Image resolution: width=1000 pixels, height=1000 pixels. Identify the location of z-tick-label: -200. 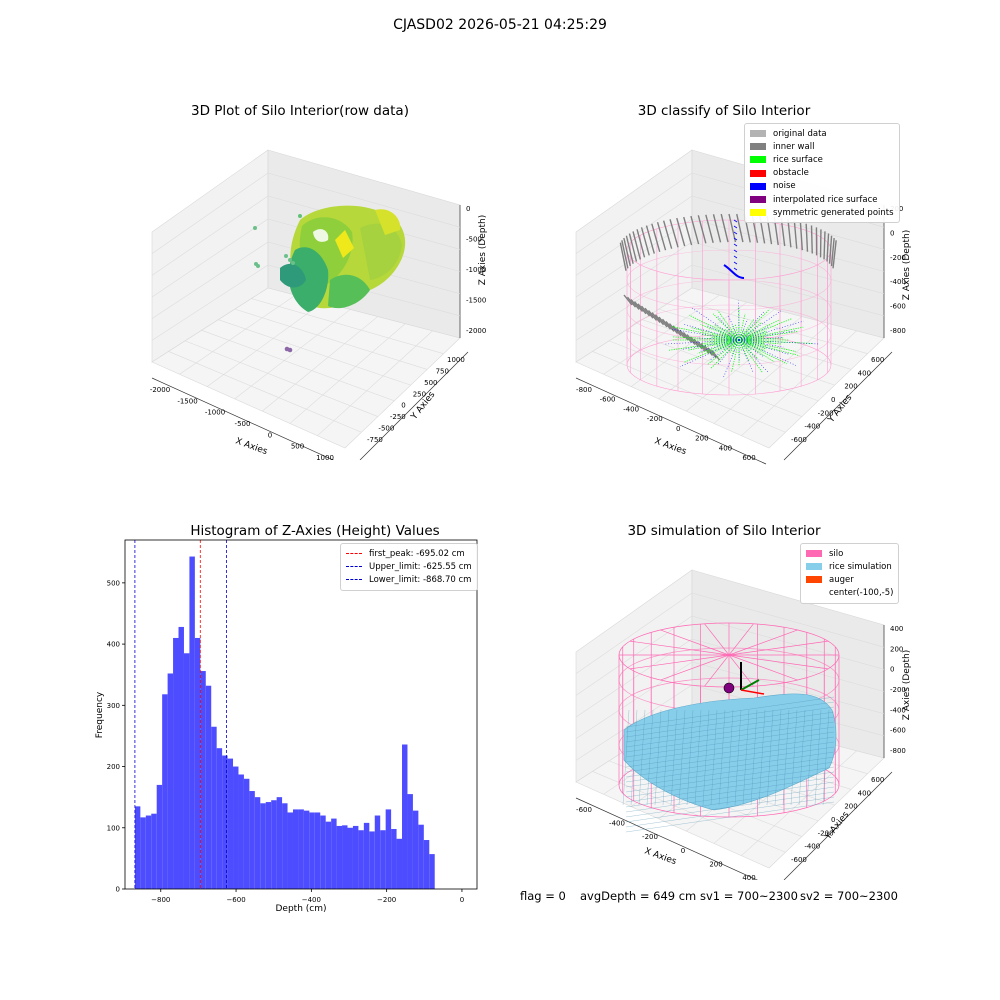
(898, 258).